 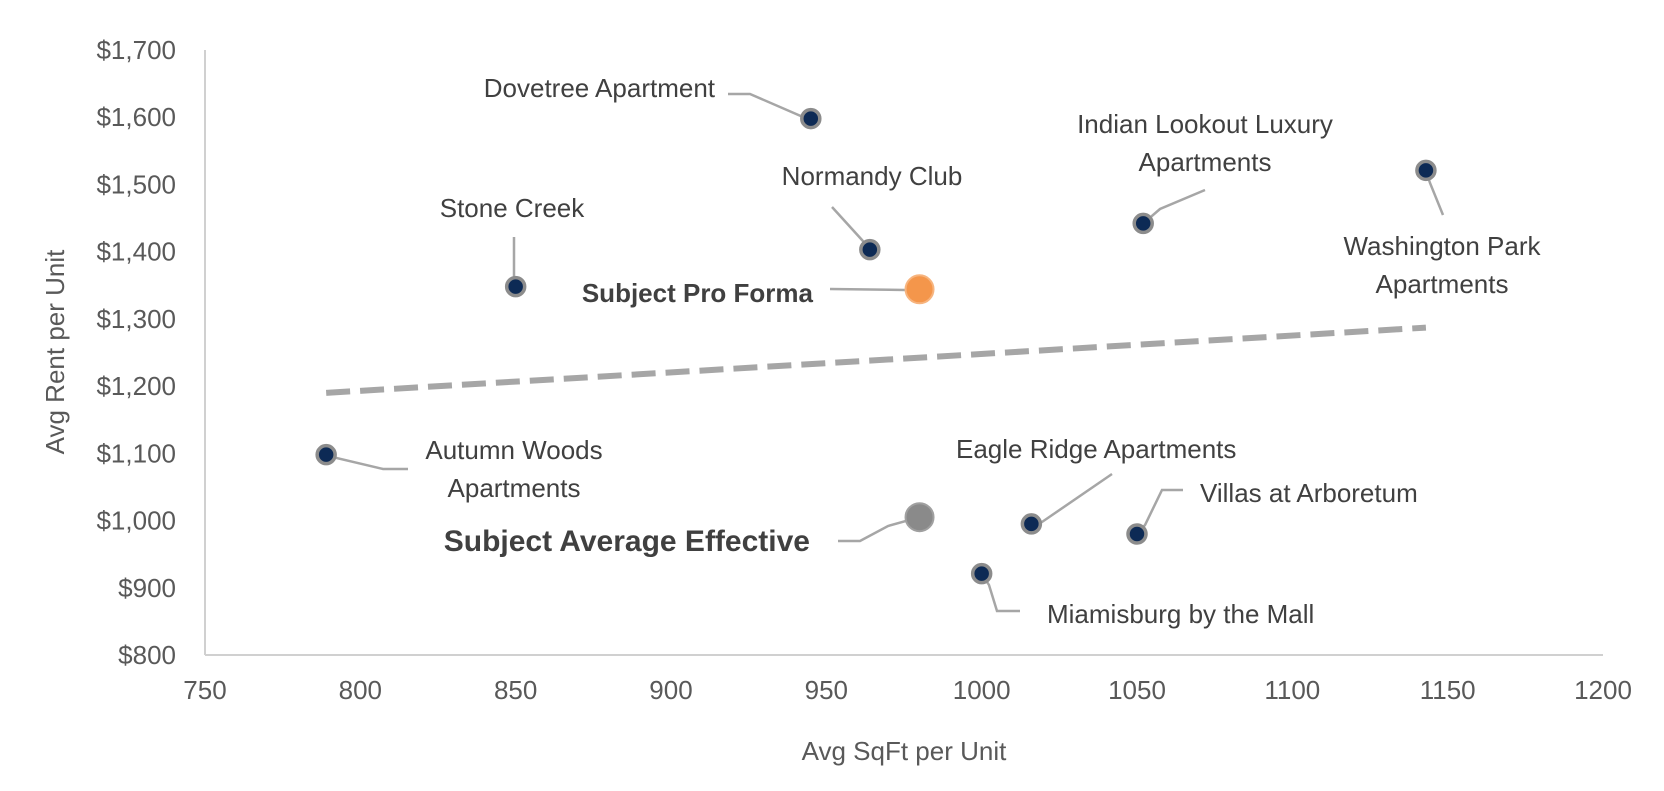 I want to click on x-axis-title: Avg SqFt per Unit, so click(x=905, y=751).